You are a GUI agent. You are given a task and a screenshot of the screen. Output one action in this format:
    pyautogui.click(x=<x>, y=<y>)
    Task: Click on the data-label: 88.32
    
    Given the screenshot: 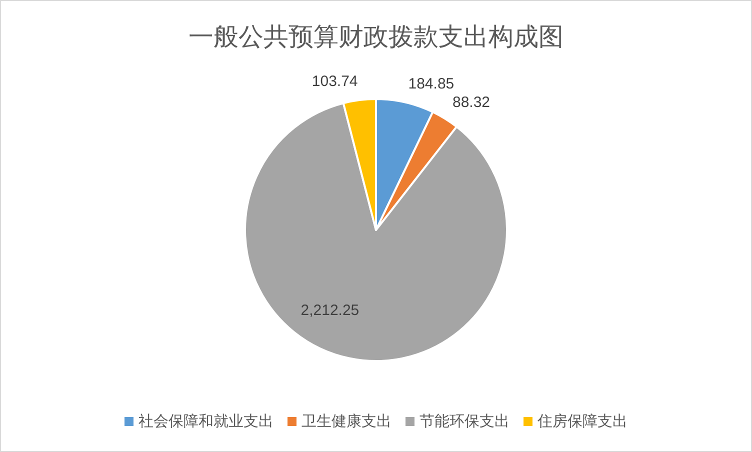 What is the action you would take?
    pyautogui.click(x=471, y=102)
    